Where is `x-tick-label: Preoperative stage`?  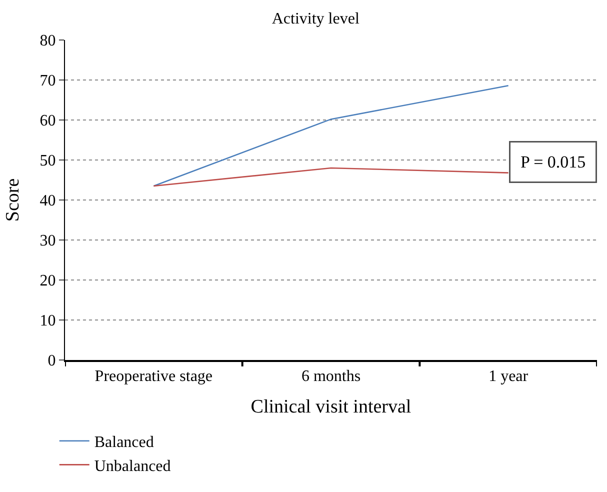
x-tick-label: Preoperative stage is located at coordinates (153, 377).